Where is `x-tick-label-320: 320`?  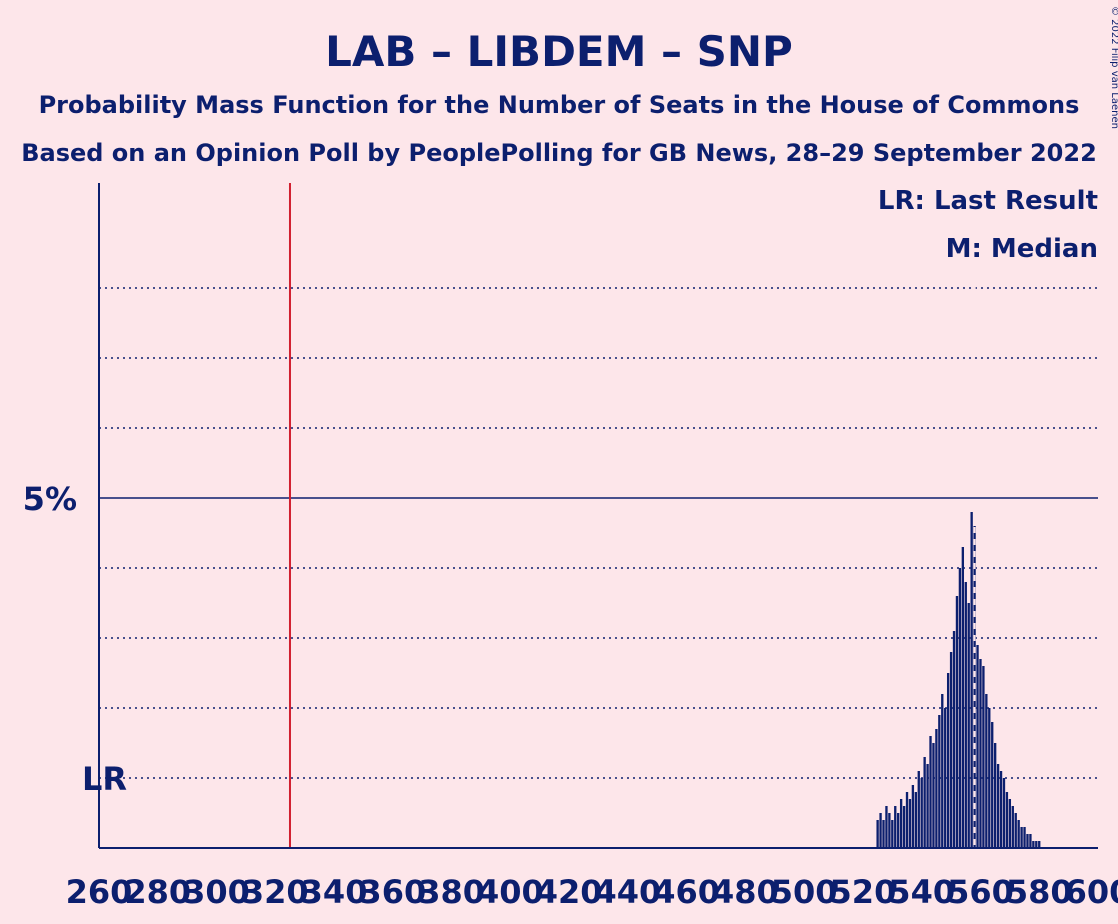
x-tick-label-320: 320 is located at coordinates (275, 892).